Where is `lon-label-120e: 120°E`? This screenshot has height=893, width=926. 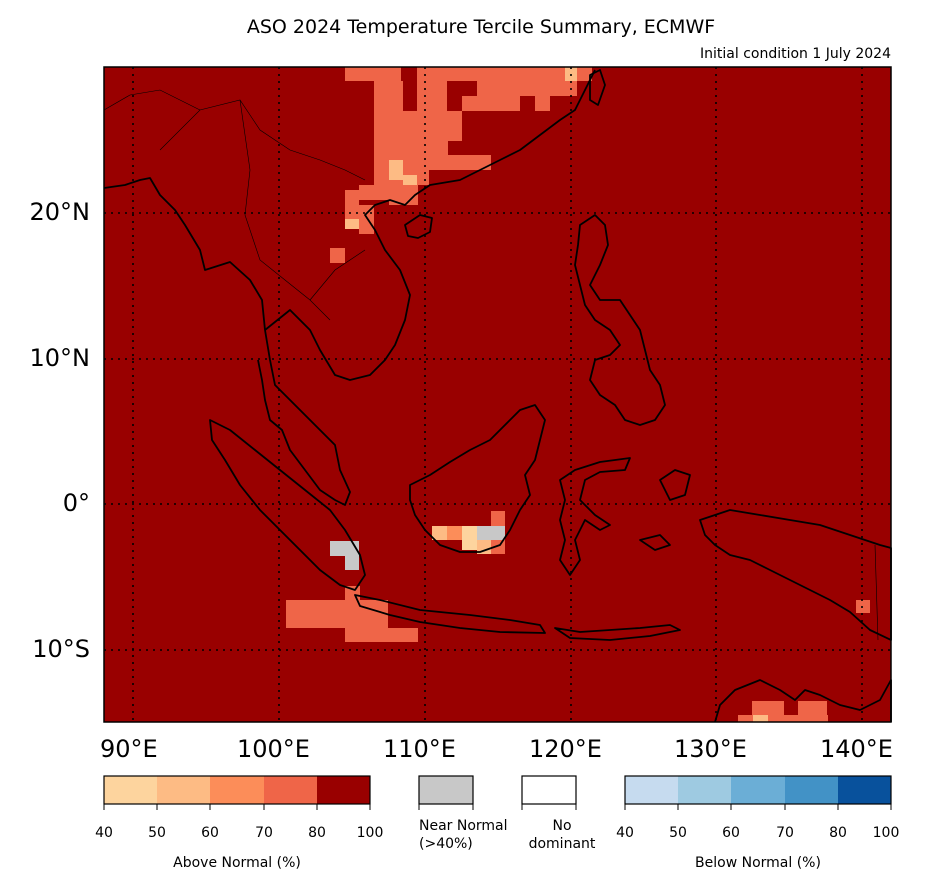
lon-label-120e: 120°E is located at coordinates (565, 749).